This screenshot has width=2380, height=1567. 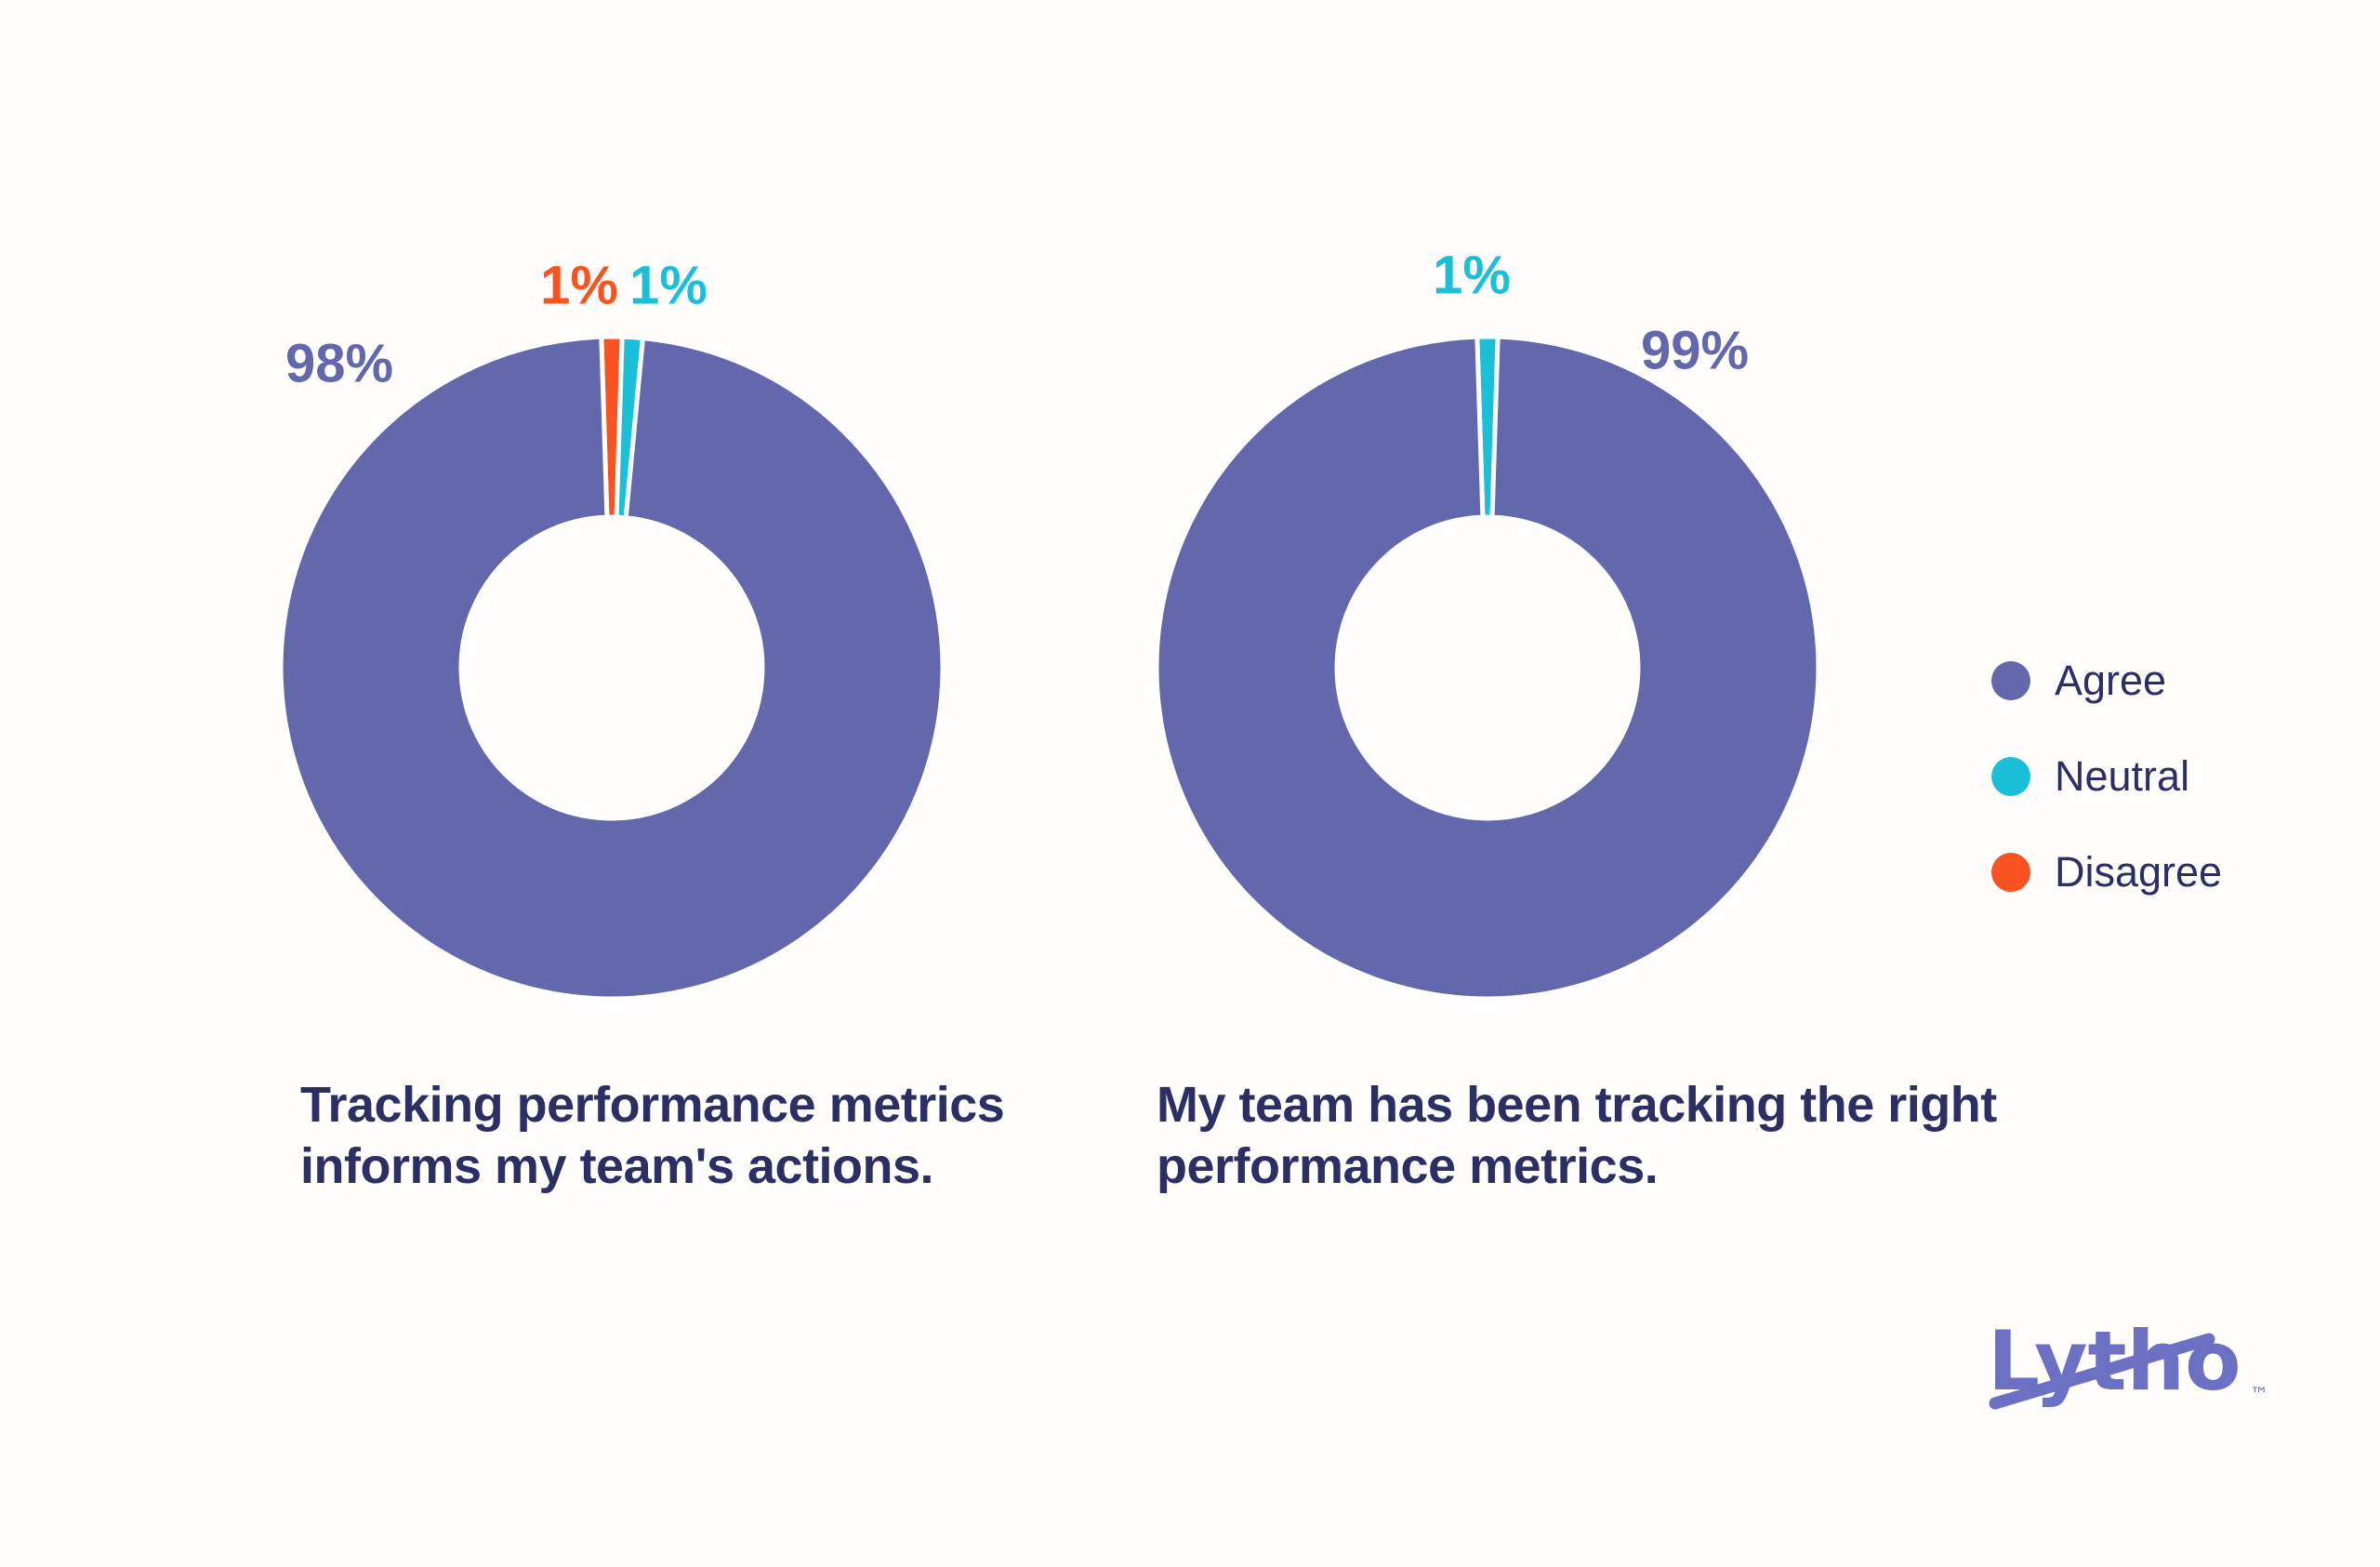 What do you see at coordinates (1695, 350) in the screenshot?
I see `percent-label-agree-right: 99%` at bounding box center [1695, 350].